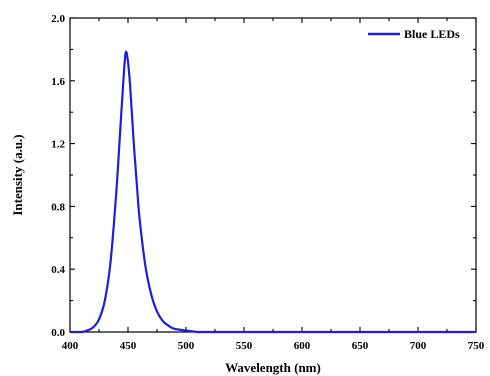  I want to click on y-tick-label: 1.6, so click(58, 82).